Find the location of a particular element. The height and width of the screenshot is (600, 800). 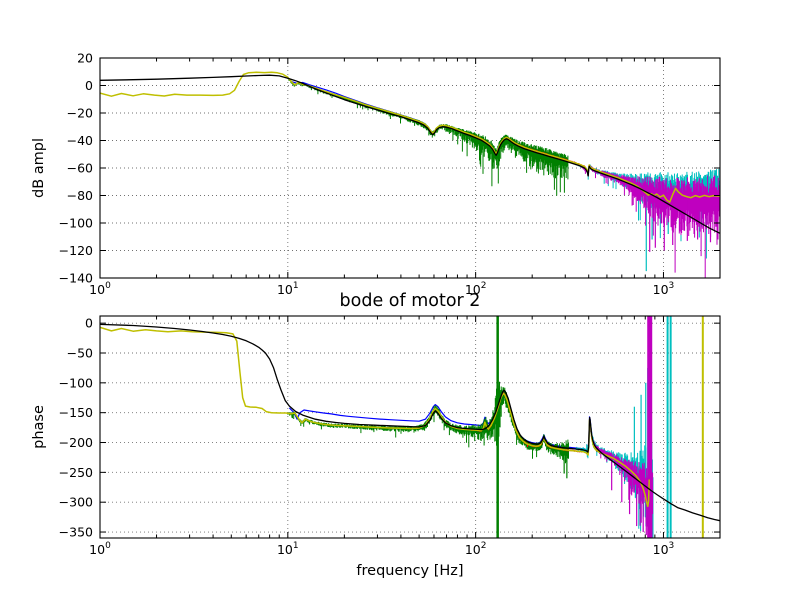

svg-text: −150 is located at coordinates (76, 412).